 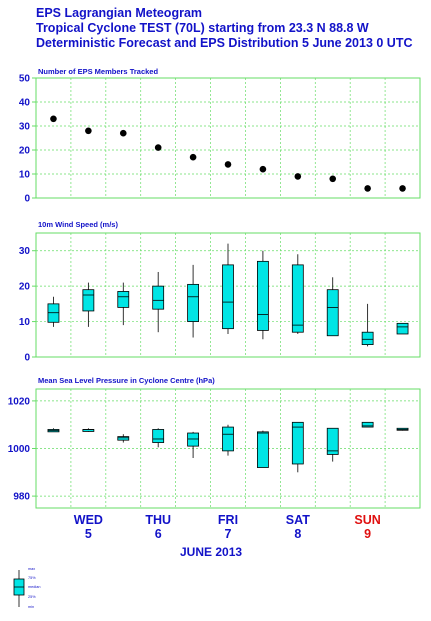 What do you see at coordinates (158, 520) in the screenshot?
I see `day-name-label: THU` at bounding box center [158, 520].